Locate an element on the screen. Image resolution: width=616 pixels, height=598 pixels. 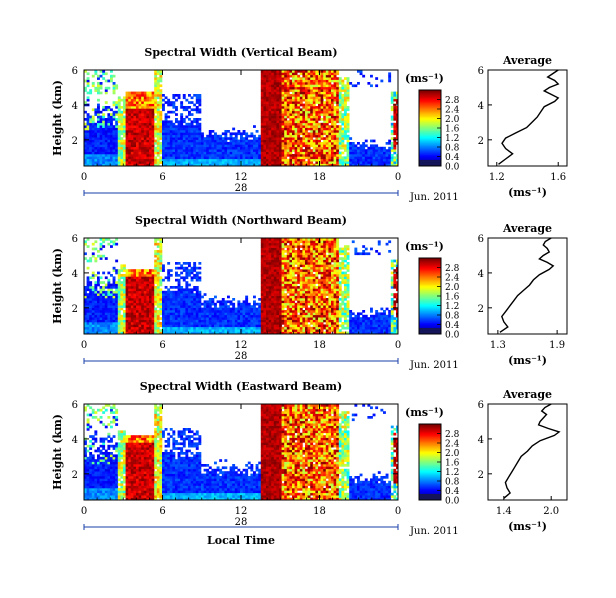
average-x-tick-label: 2.0 is located at coordinates (551, 511).